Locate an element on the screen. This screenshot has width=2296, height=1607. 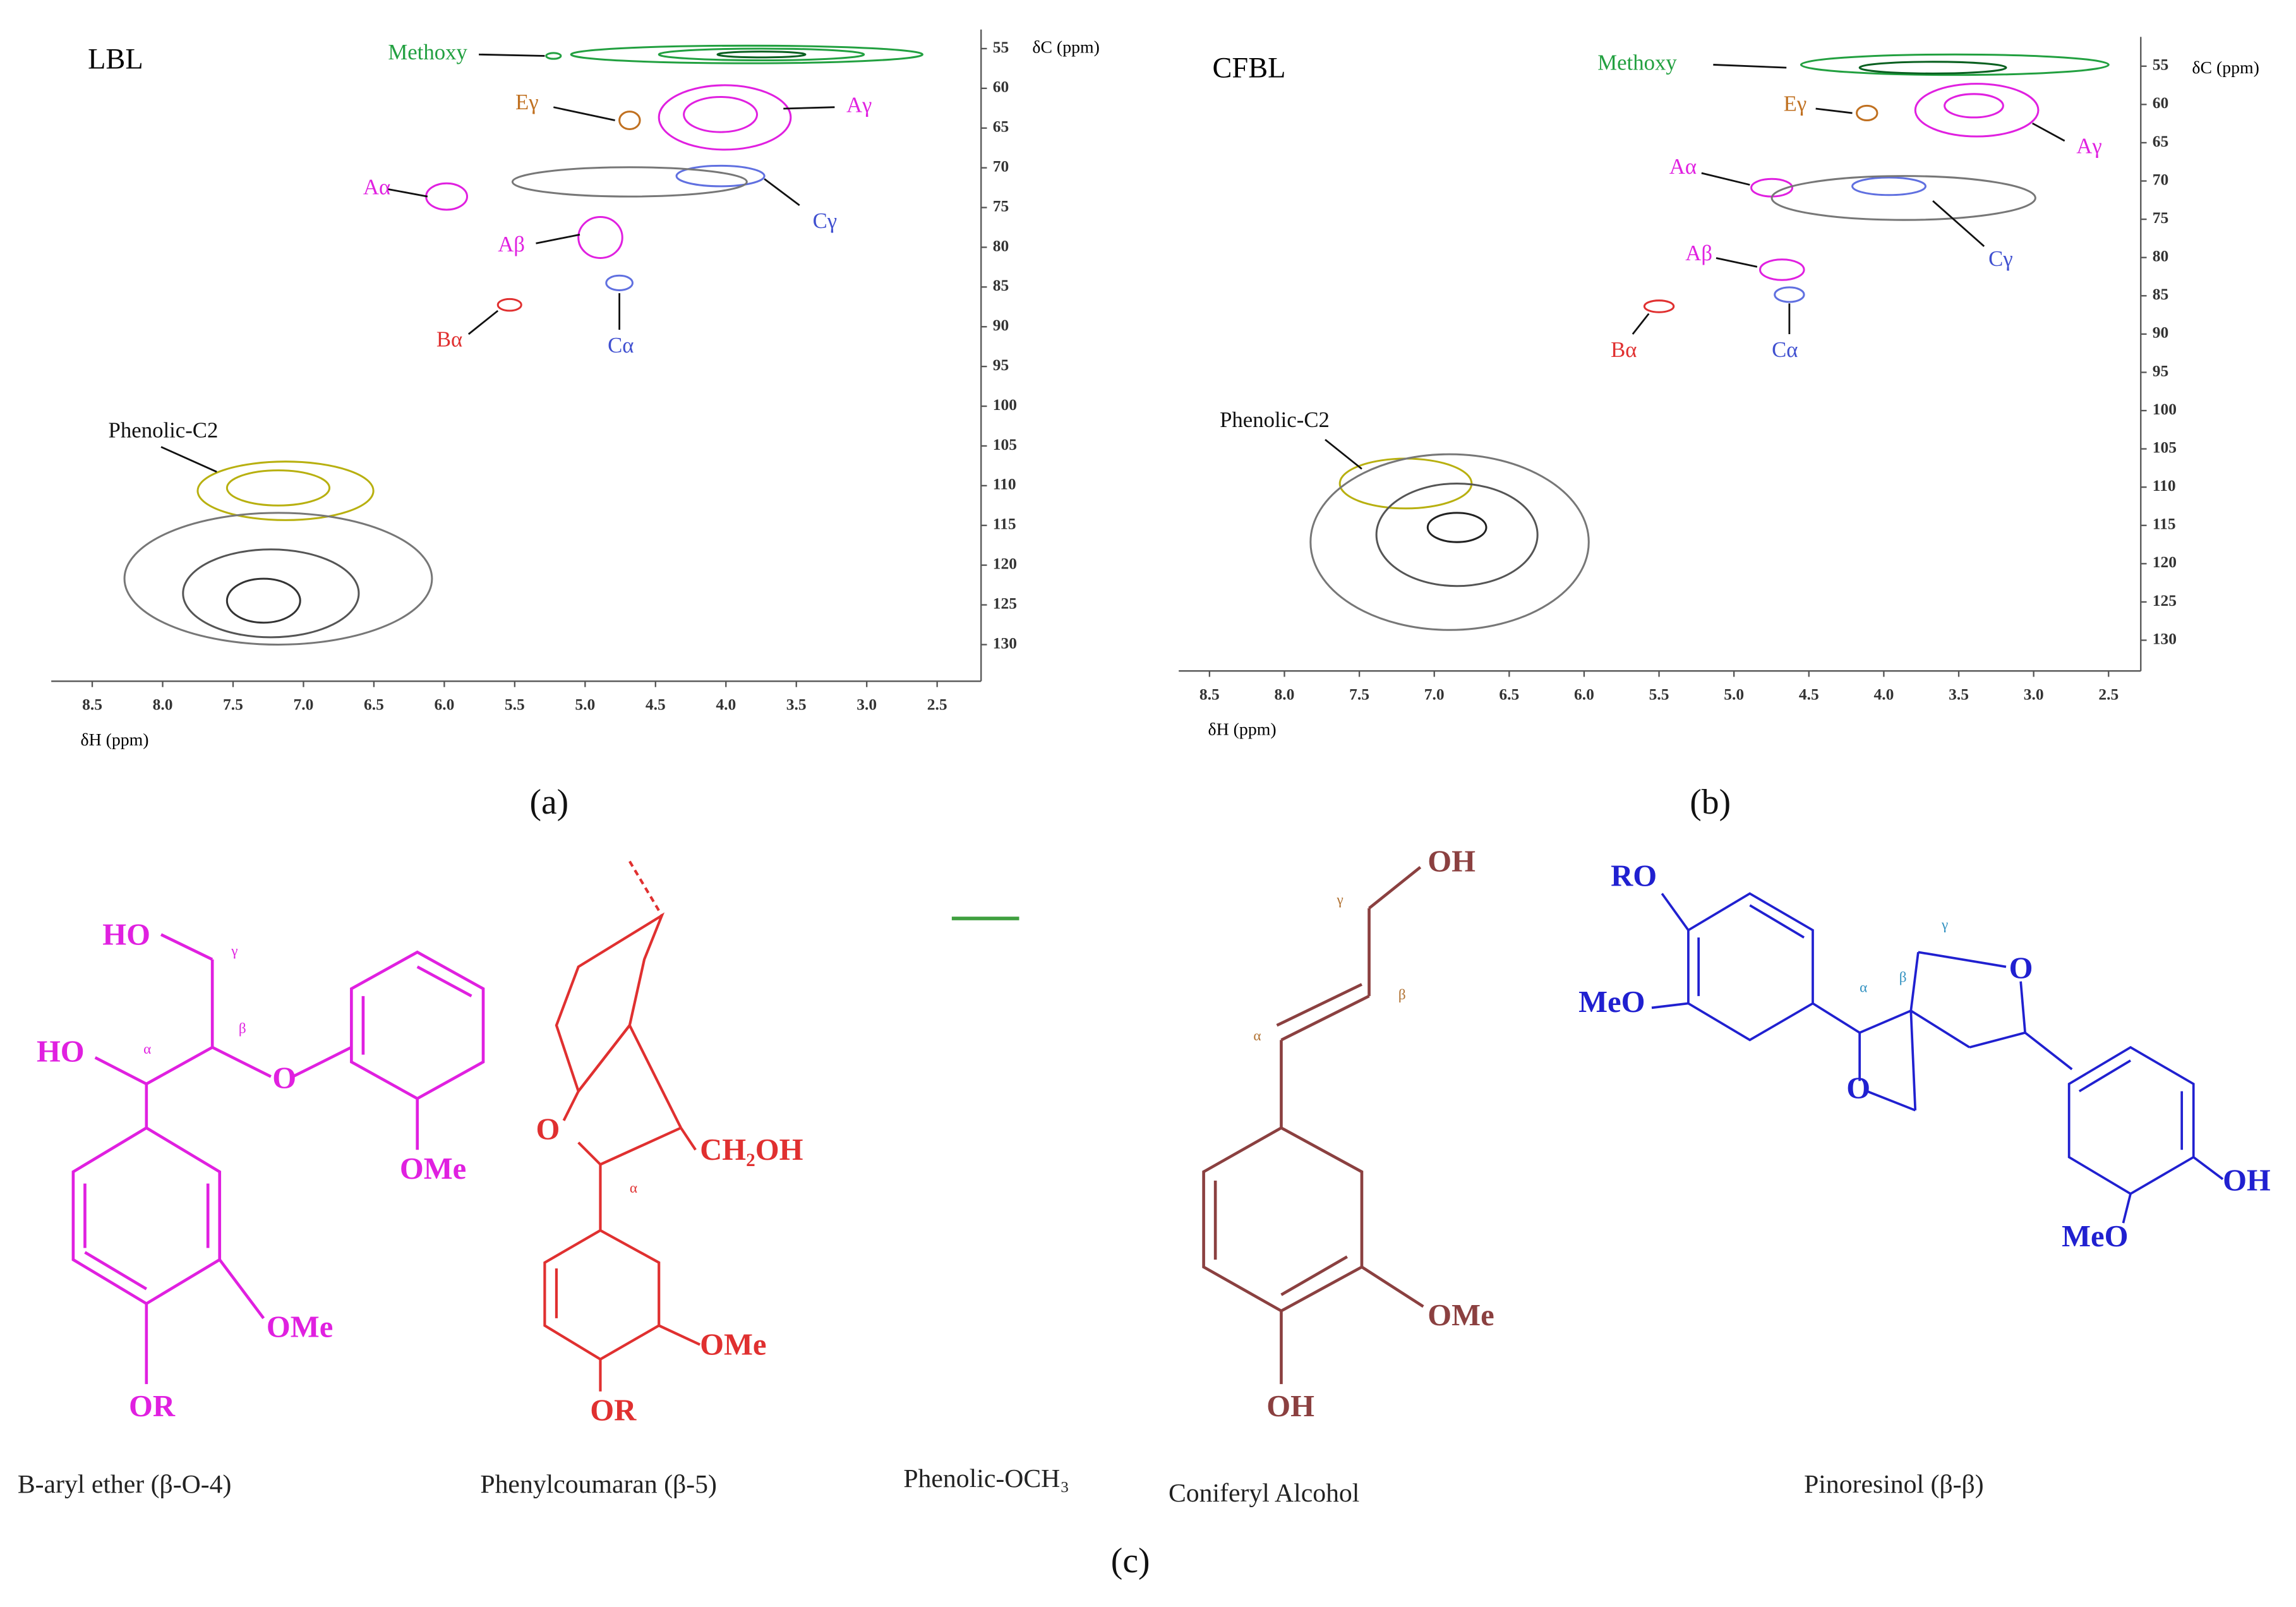
annotation: Phenolic-C2 is located at coordinates (164, 430).